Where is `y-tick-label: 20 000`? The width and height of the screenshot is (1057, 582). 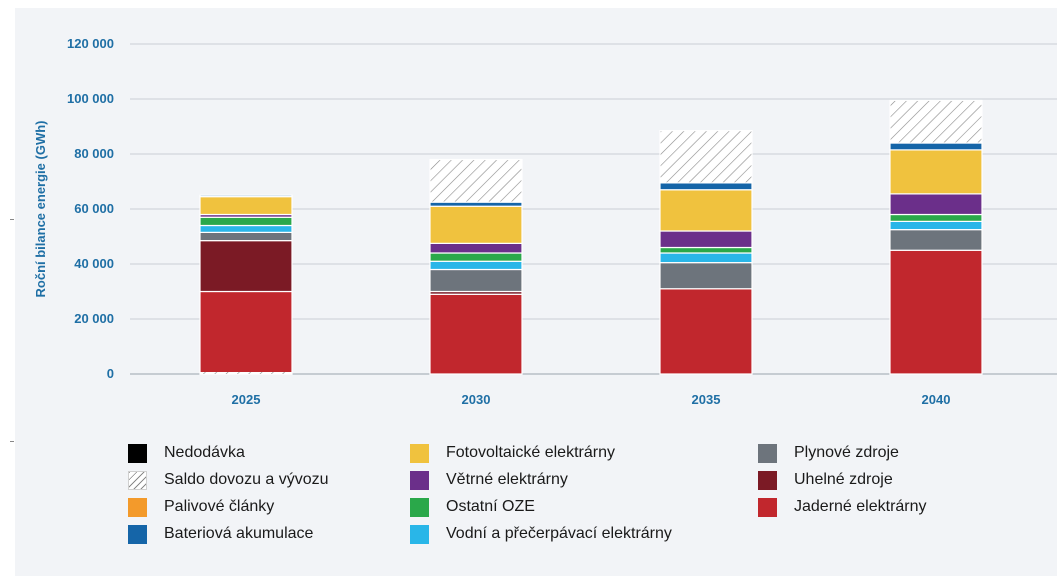
y-tick-label: 20 000 is located at coordinates (94, 318).